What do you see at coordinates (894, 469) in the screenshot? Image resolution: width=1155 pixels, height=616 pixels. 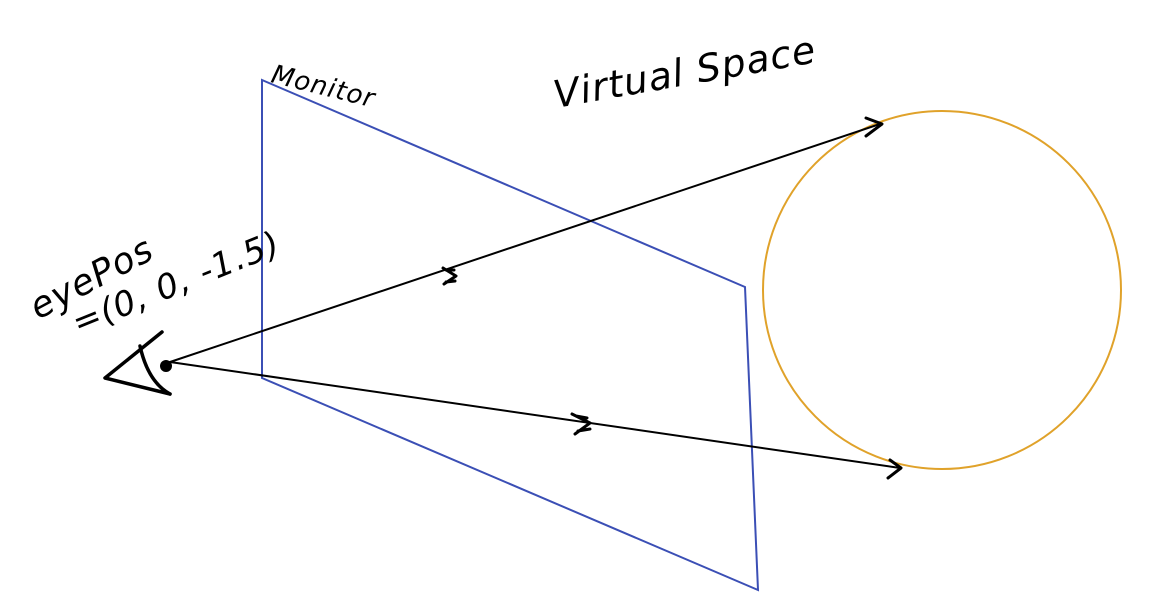 I see `lower-ray-arrowhead` at bounding box center [894, 469].